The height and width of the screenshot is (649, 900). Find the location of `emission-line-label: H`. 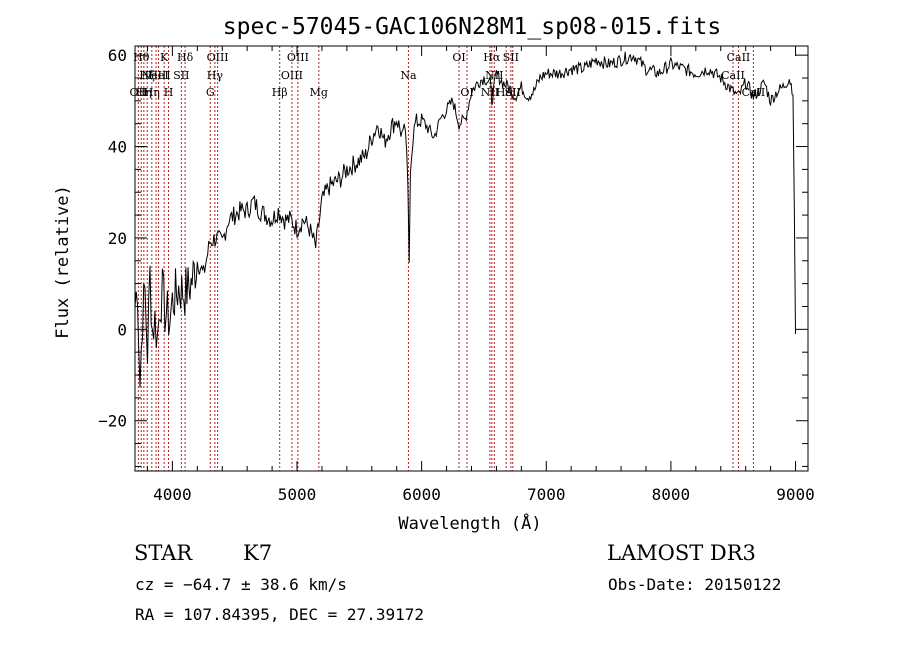

emission-line-label: H is located at coordinates (169, 92).